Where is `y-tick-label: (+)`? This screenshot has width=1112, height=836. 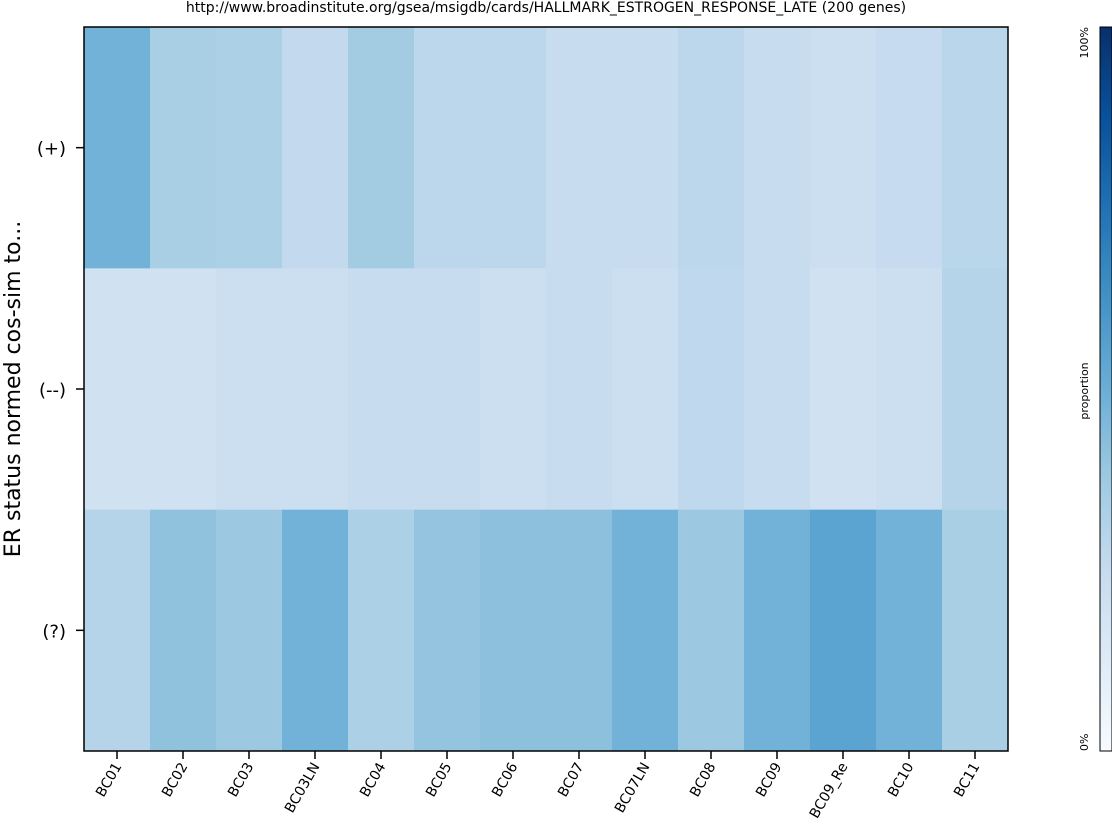 y-tick-label: (+) is located at coordinates (51, 149).